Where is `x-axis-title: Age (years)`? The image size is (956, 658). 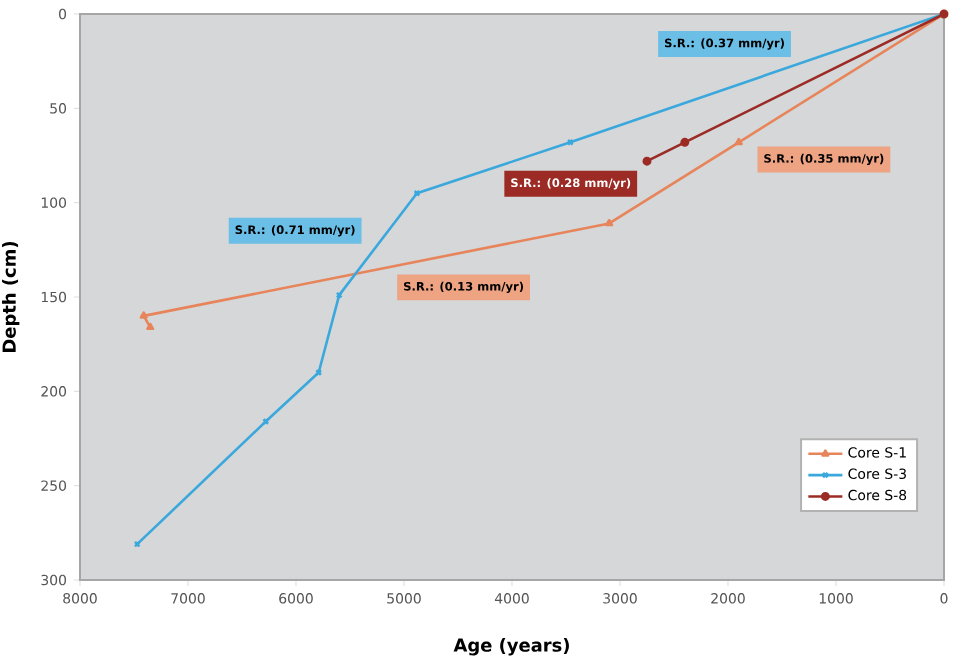
x-axis-title: Age (years) is located at coordinates (511, 646).